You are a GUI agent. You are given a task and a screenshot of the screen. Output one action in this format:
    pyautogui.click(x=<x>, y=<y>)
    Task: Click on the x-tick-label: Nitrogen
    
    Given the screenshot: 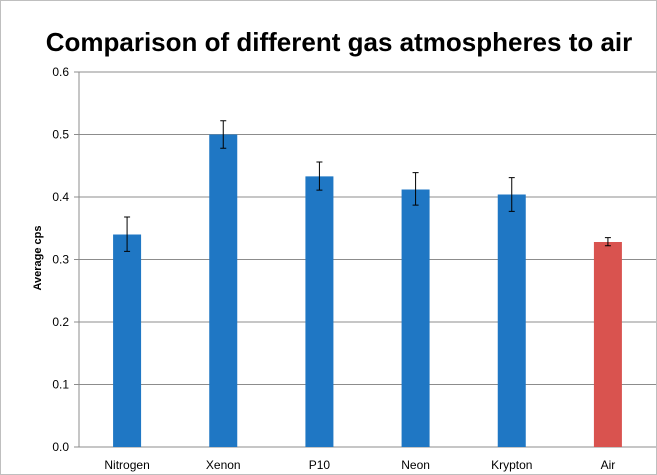 What is the action you would take?
    pyautogui.click(x=126, y=465)
    